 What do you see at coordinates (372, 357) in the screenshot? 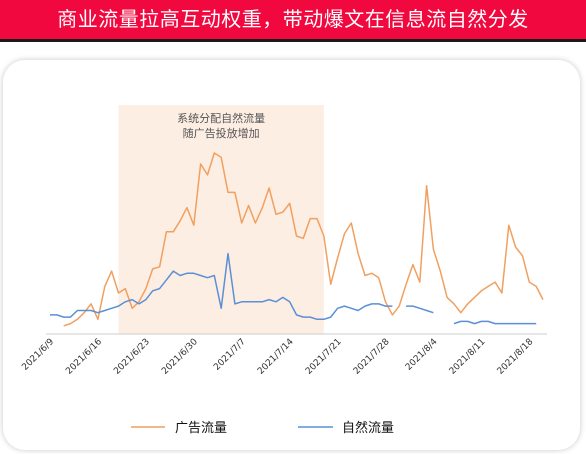
I see `x-tick-label: 2021/7/28` at bounding box center [372, 357].